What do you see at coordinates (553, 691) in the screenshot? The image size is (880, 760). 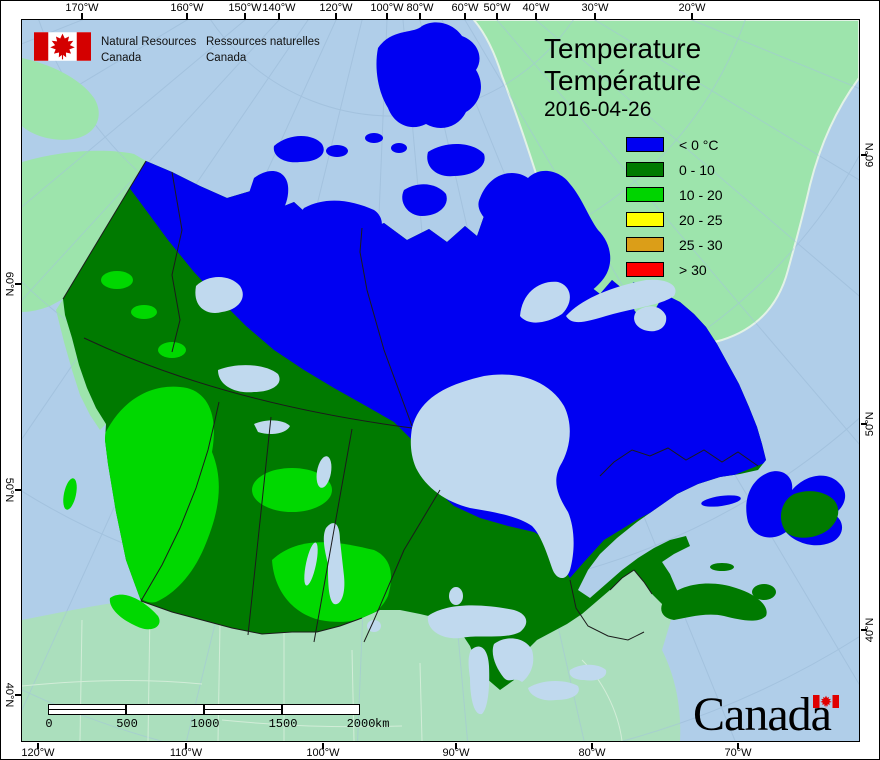 I see `lake-erie` at bounding box center [553, 691].